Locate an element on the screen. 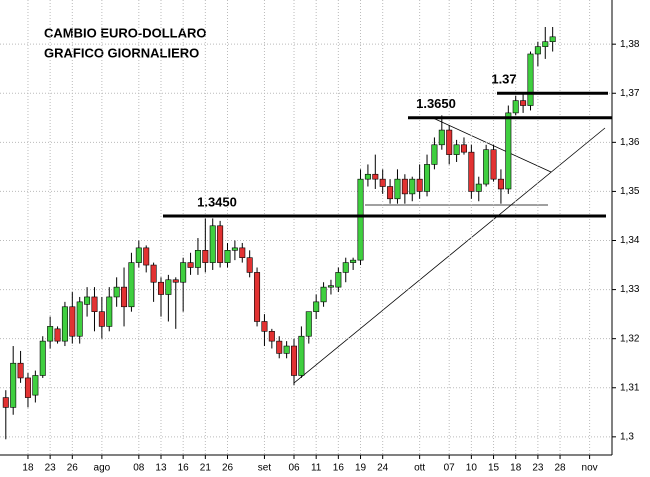 This screenshot has width=650, height=477. y-tick-label: 1,37 is located at coordinates (630, 93).